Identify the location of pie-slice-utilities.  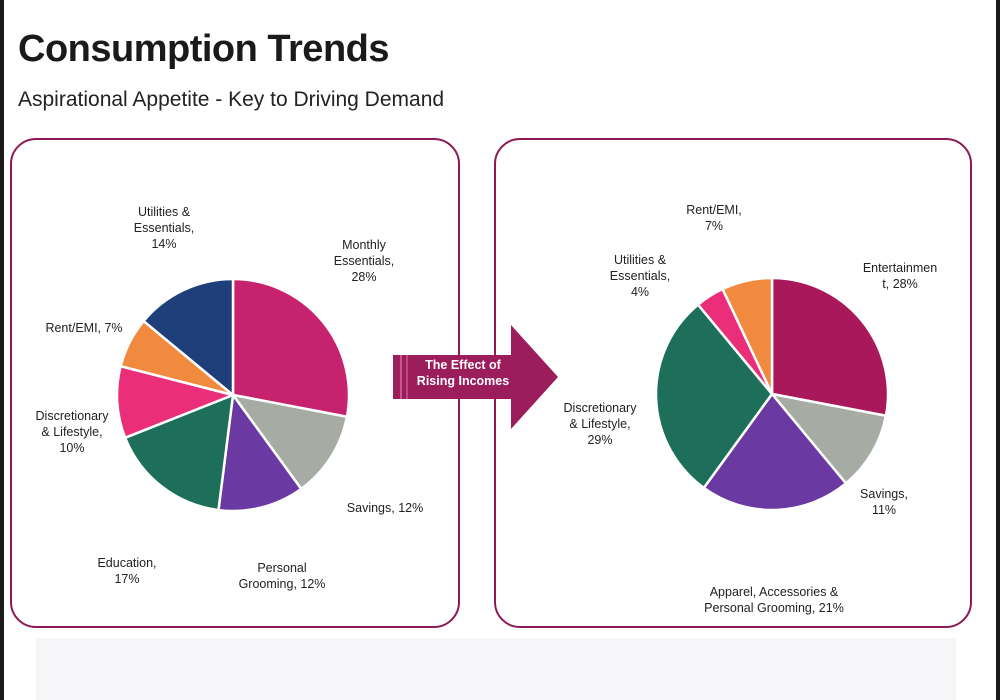
(188, 337).